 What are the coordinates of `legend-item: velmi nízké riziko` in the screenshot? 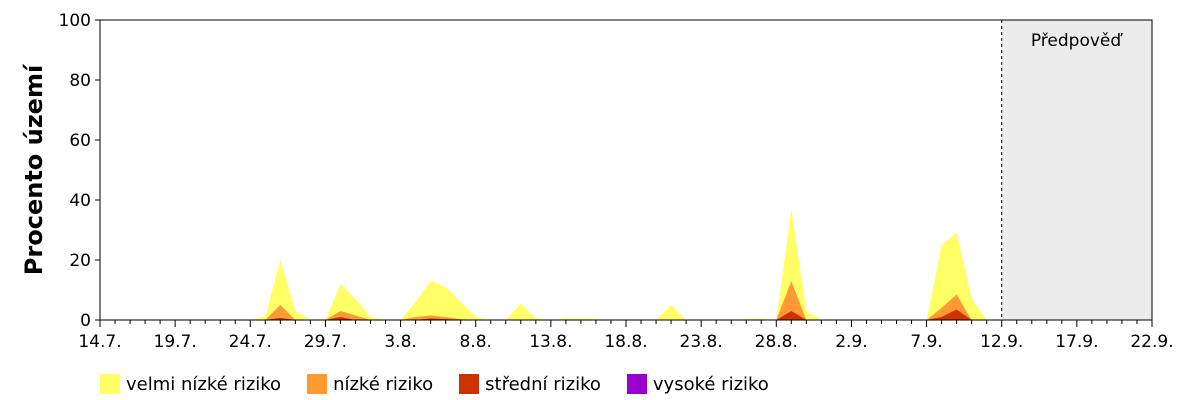 It's located at (190, 384).